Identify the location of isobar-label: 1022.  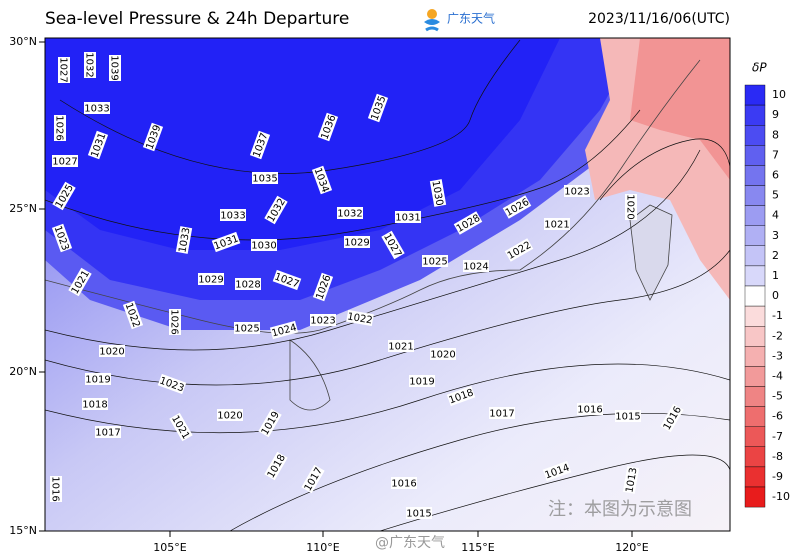
(360, 318).